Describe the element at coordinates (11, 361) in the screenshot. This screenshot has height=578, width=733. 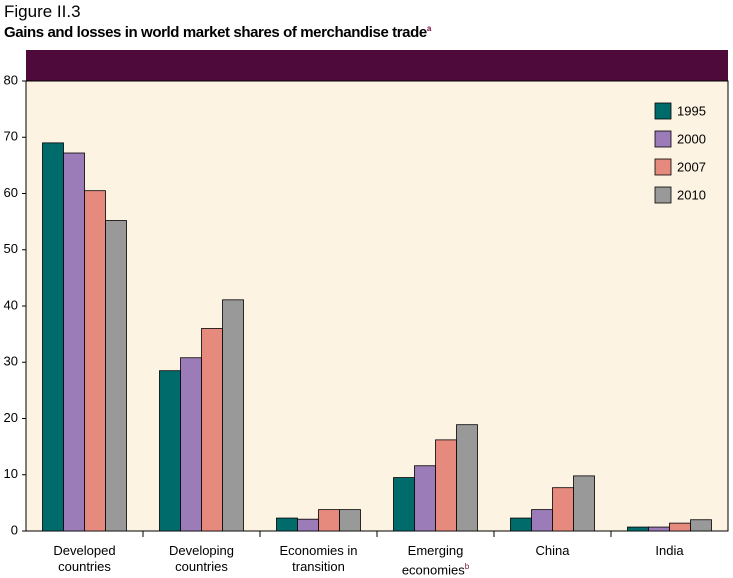
I see `y-tick-label: 30` at that location.